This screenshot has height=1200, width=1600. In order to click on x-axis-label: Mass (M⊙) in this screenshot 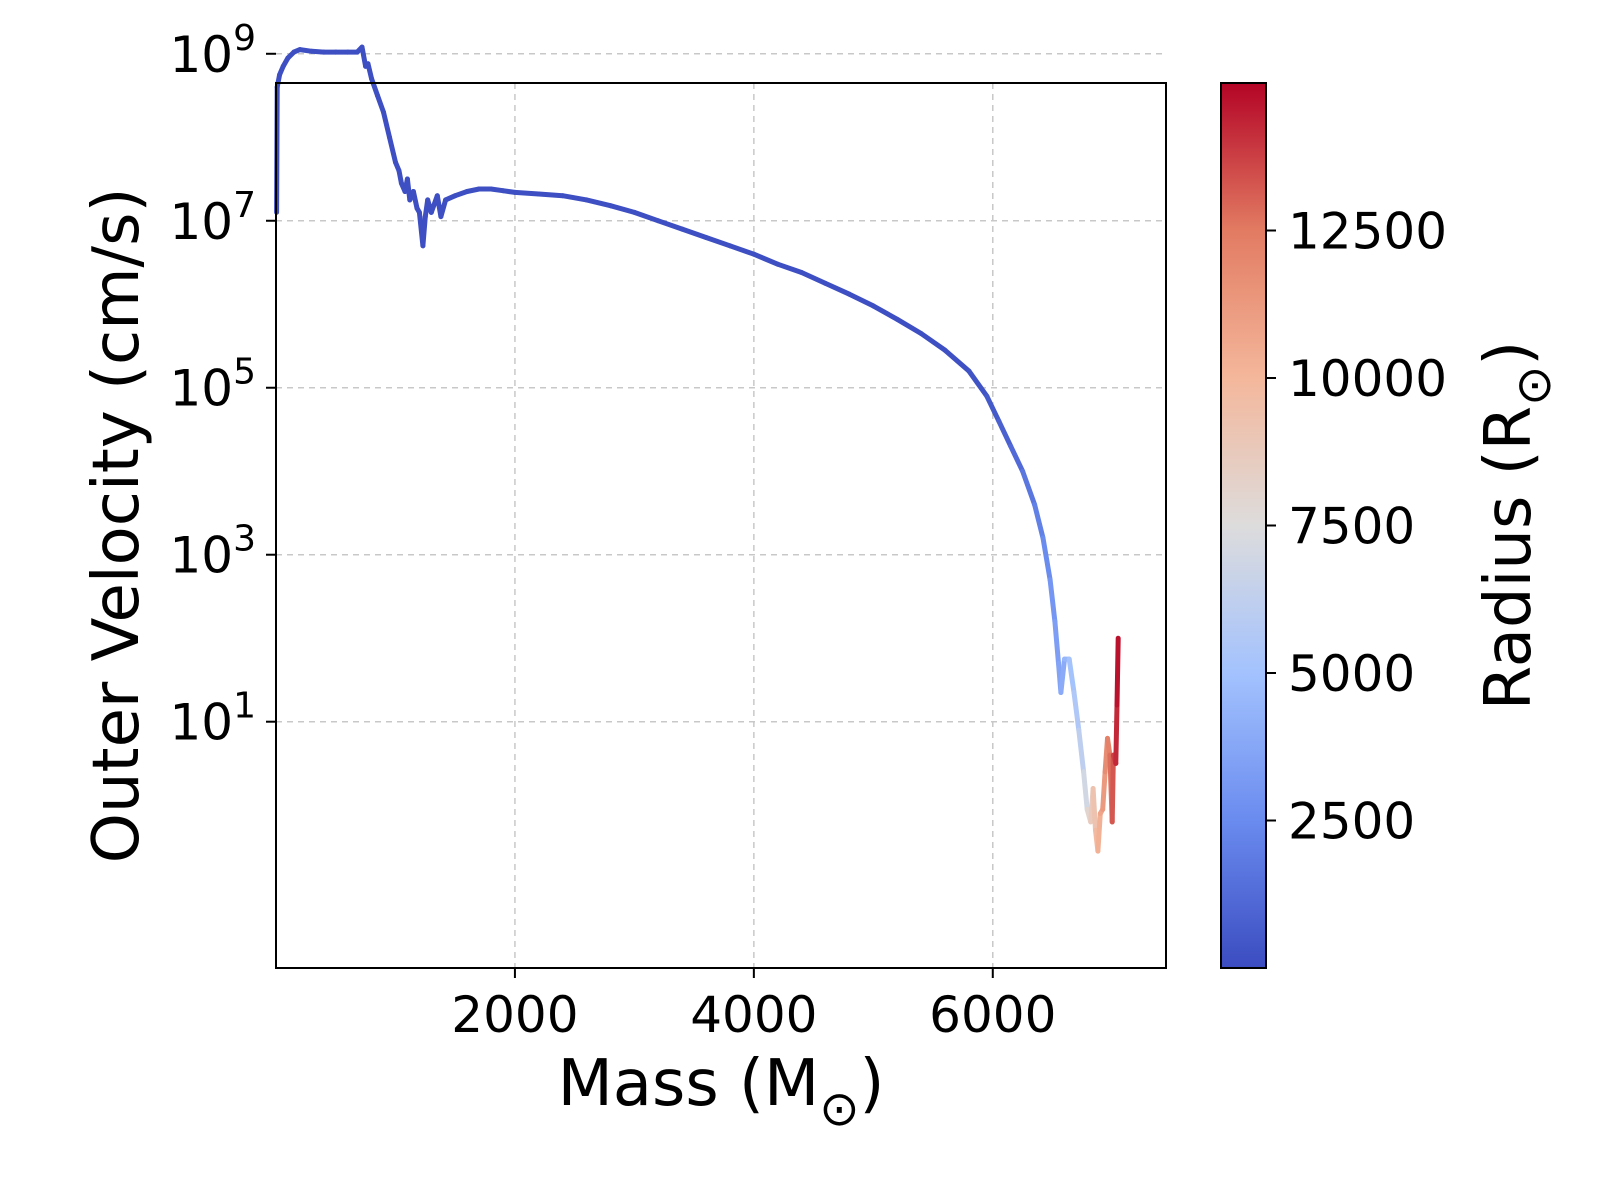, I will do `click(721, 1092)`.